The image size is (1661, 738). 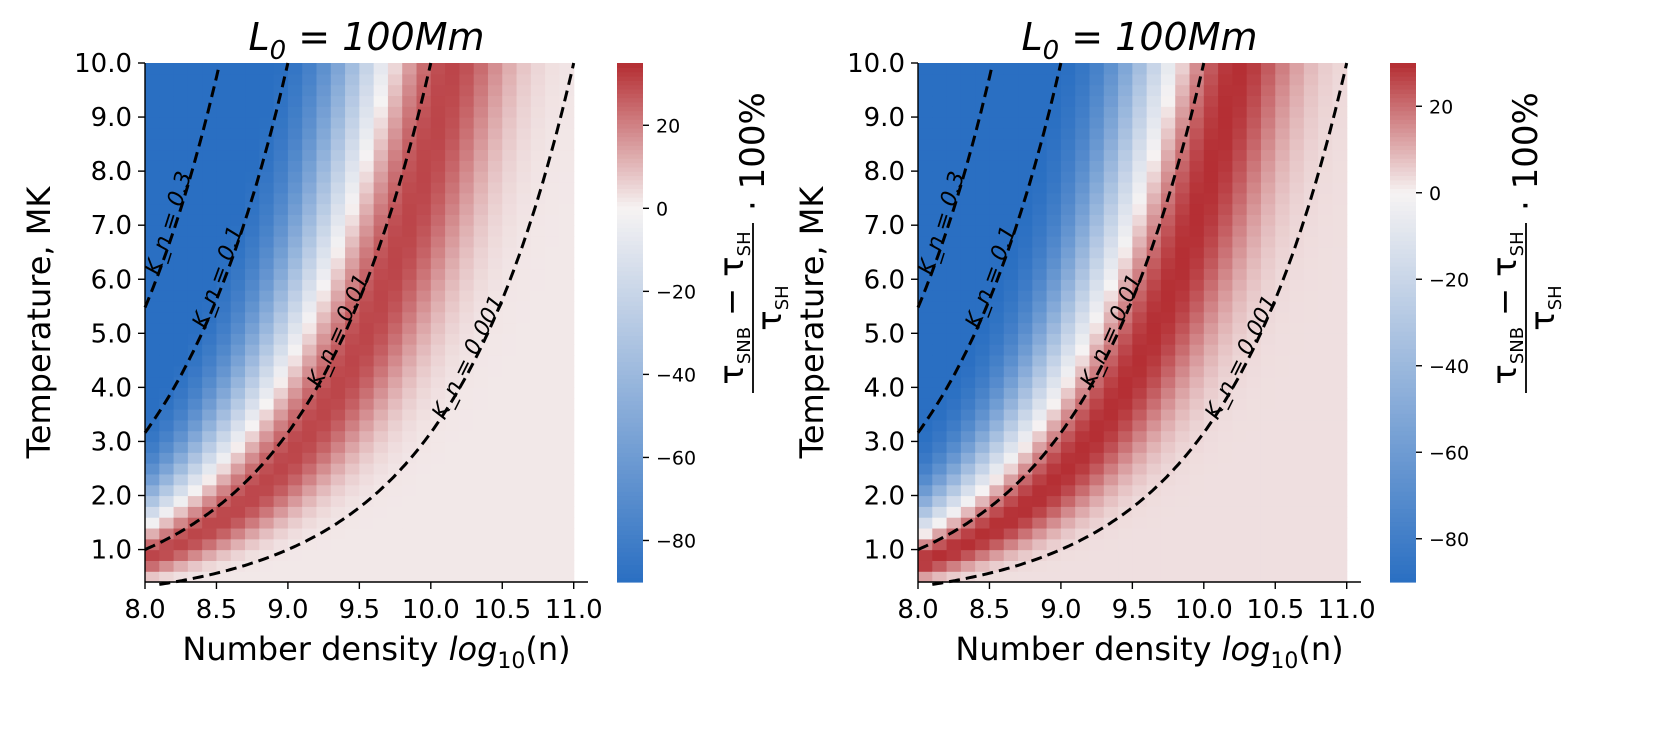 What do you see at coordinates (376, 652) in the screenshot?
I see `x-axis-label: Number density log10(n)` at bounding box center [376, 652].